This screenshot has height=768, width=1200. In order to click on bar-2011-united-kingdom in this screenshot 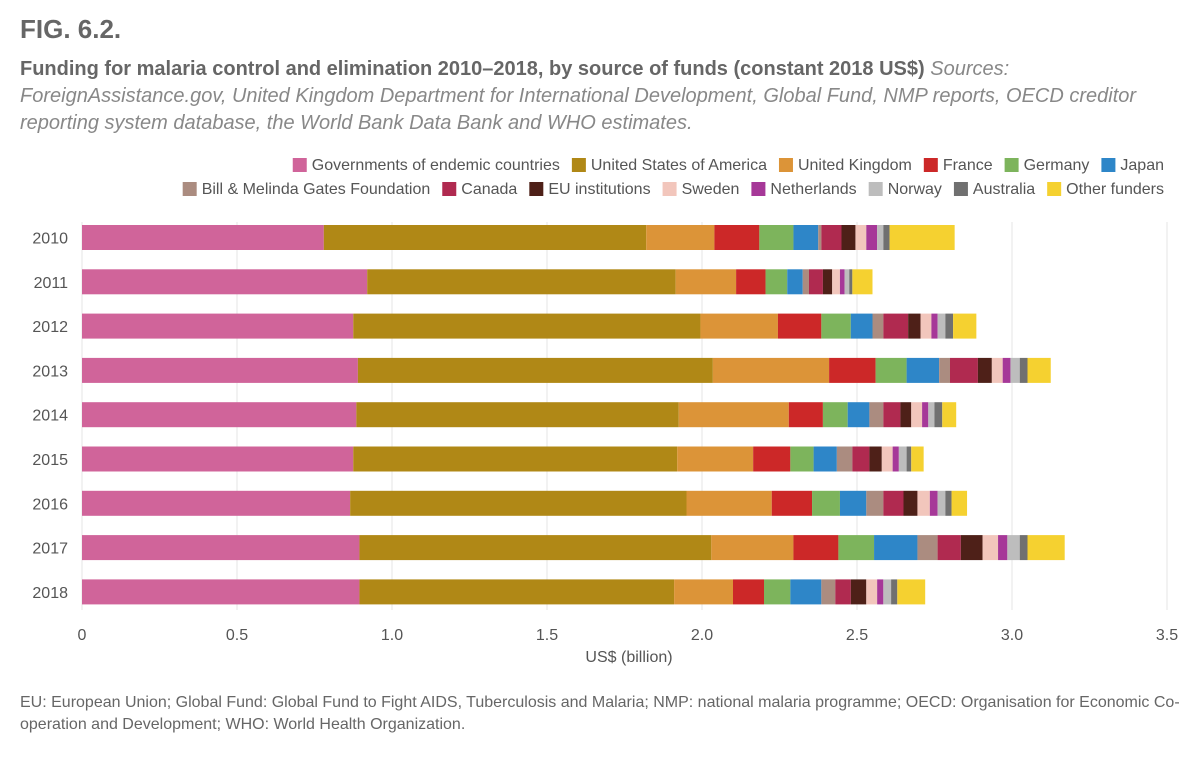, I will do `click(706, 282)`.